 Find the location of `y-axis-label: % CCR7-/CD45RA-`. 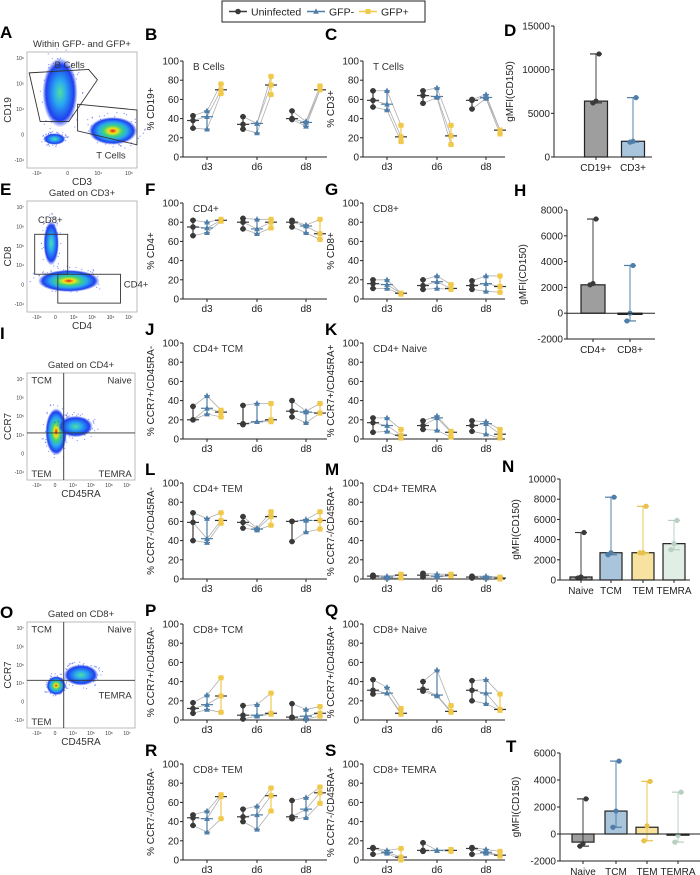

y-axis-label: % CCR7-/CD45RA- is located at coordinates (151, 531).